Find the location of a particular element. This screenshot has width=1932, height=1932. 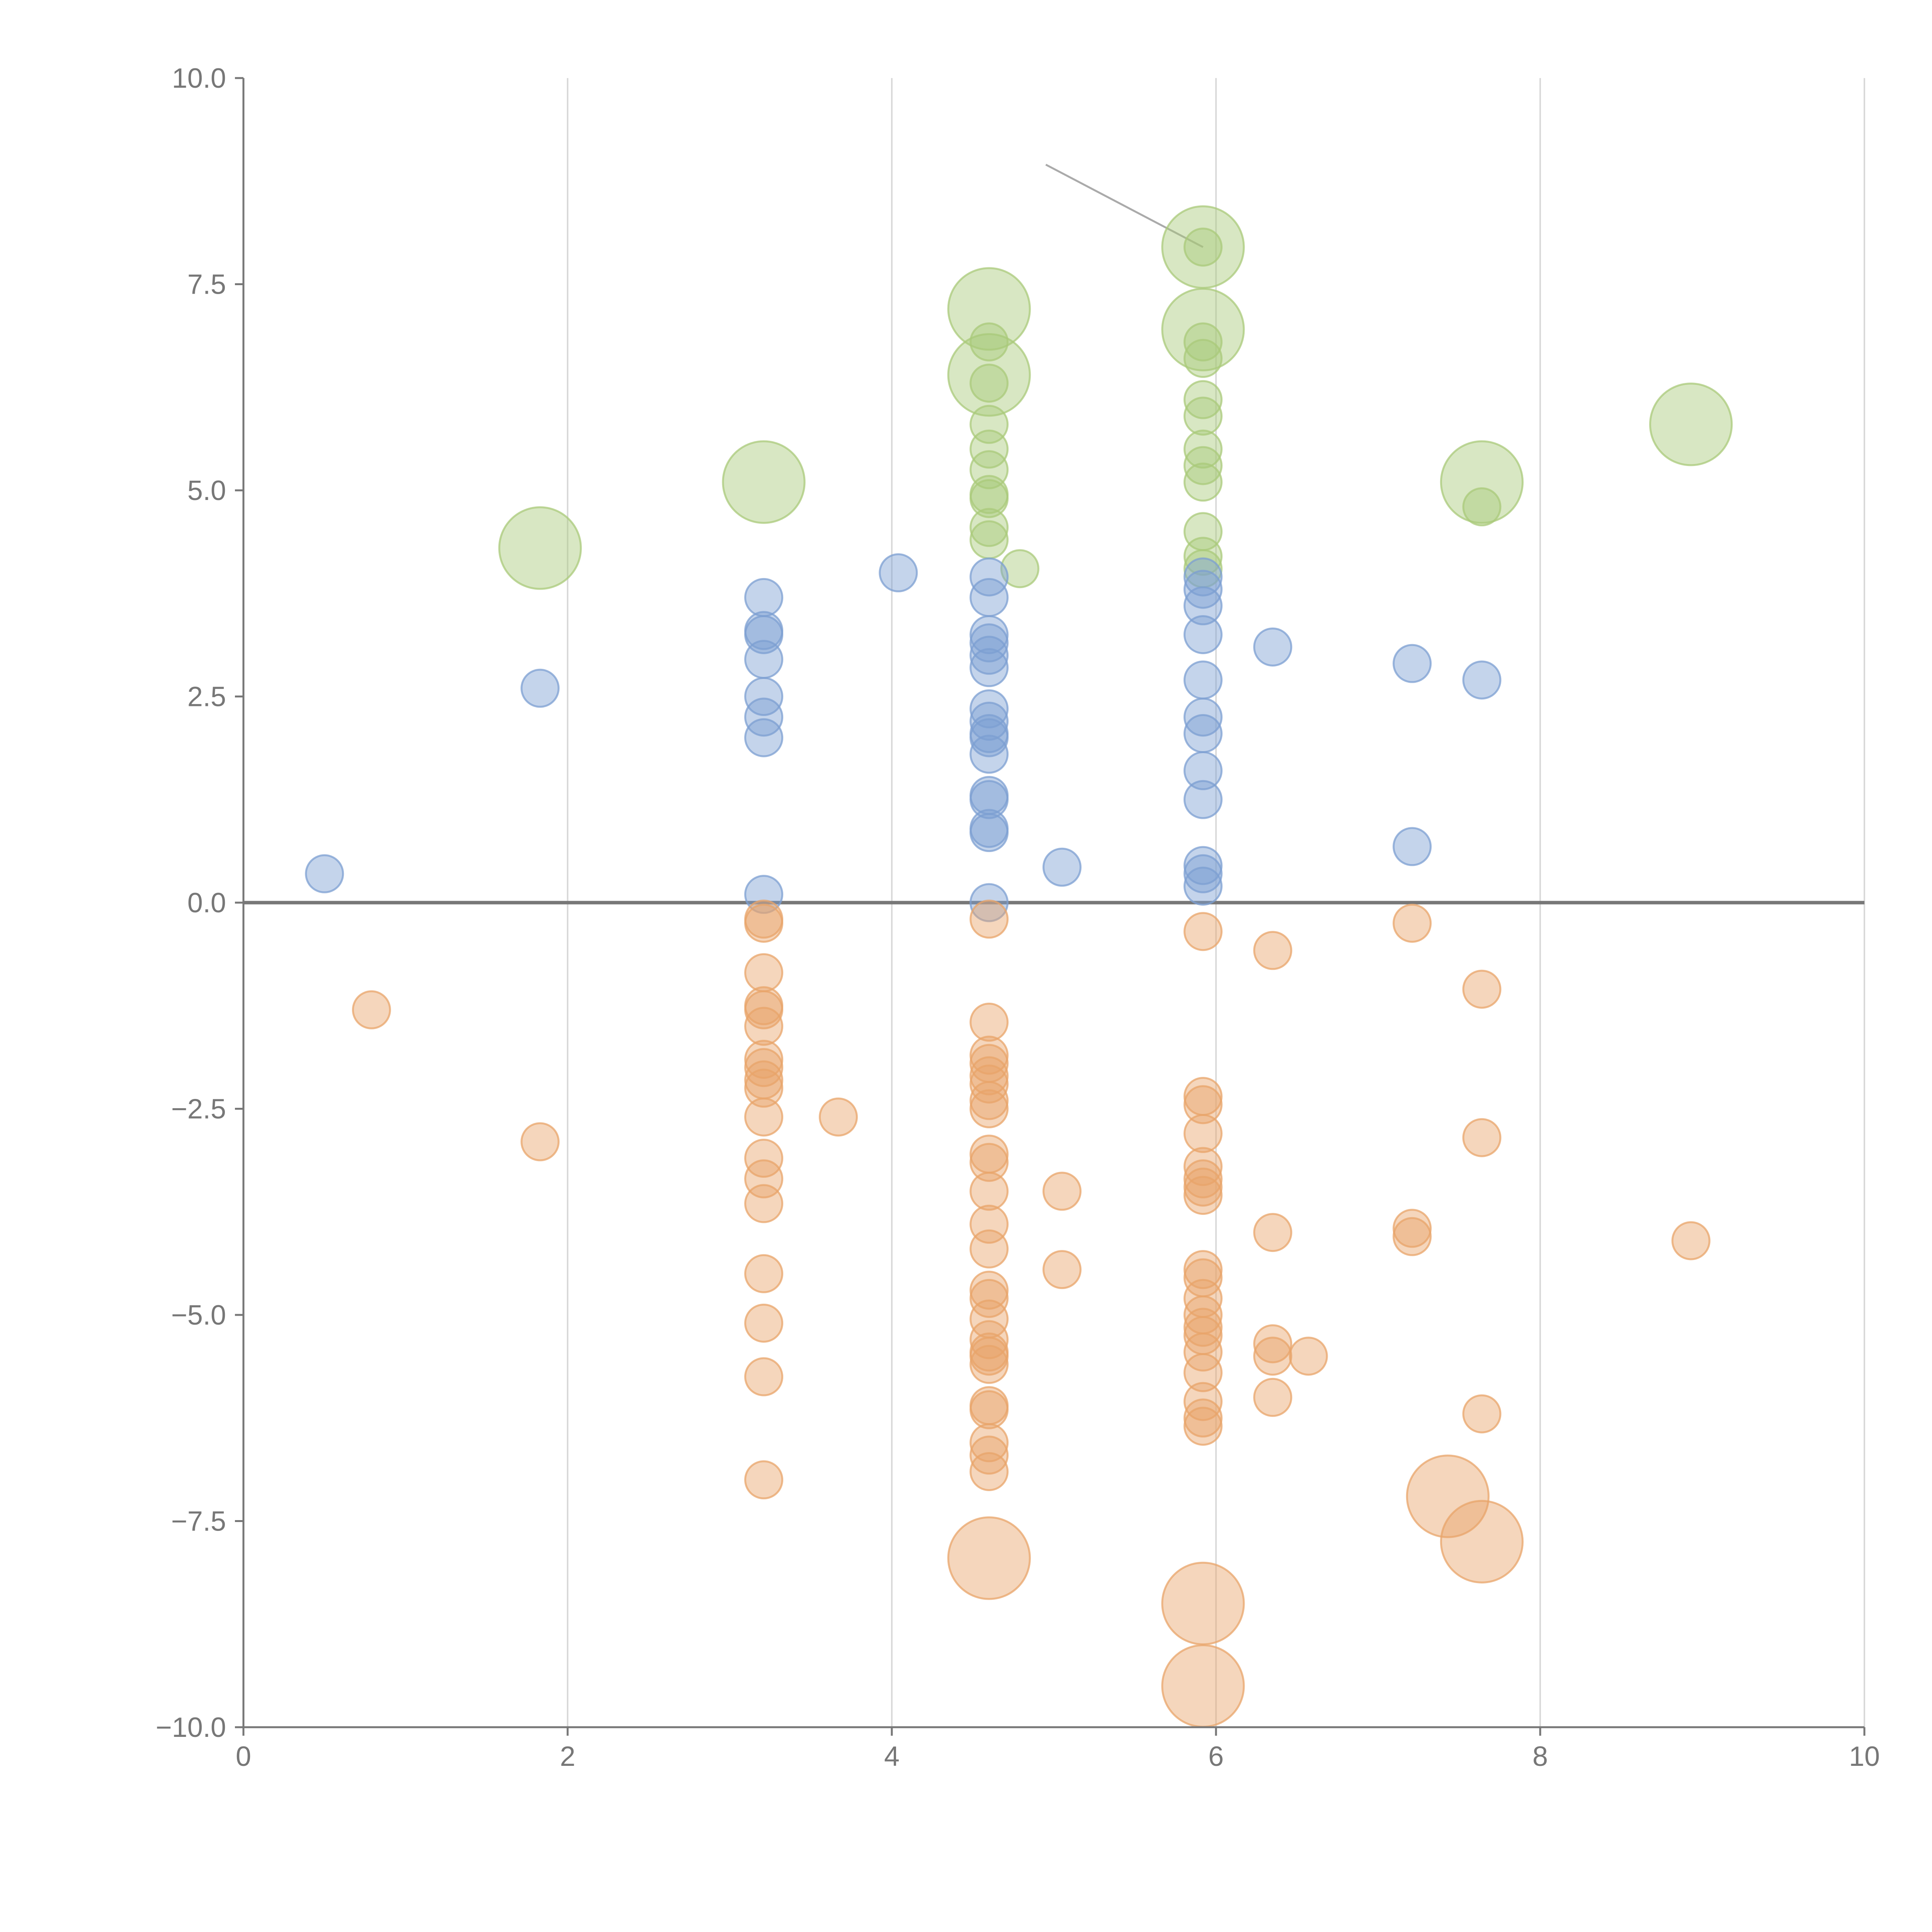

x-tick-label-4: 4 is located at coordinates (892, 1756).